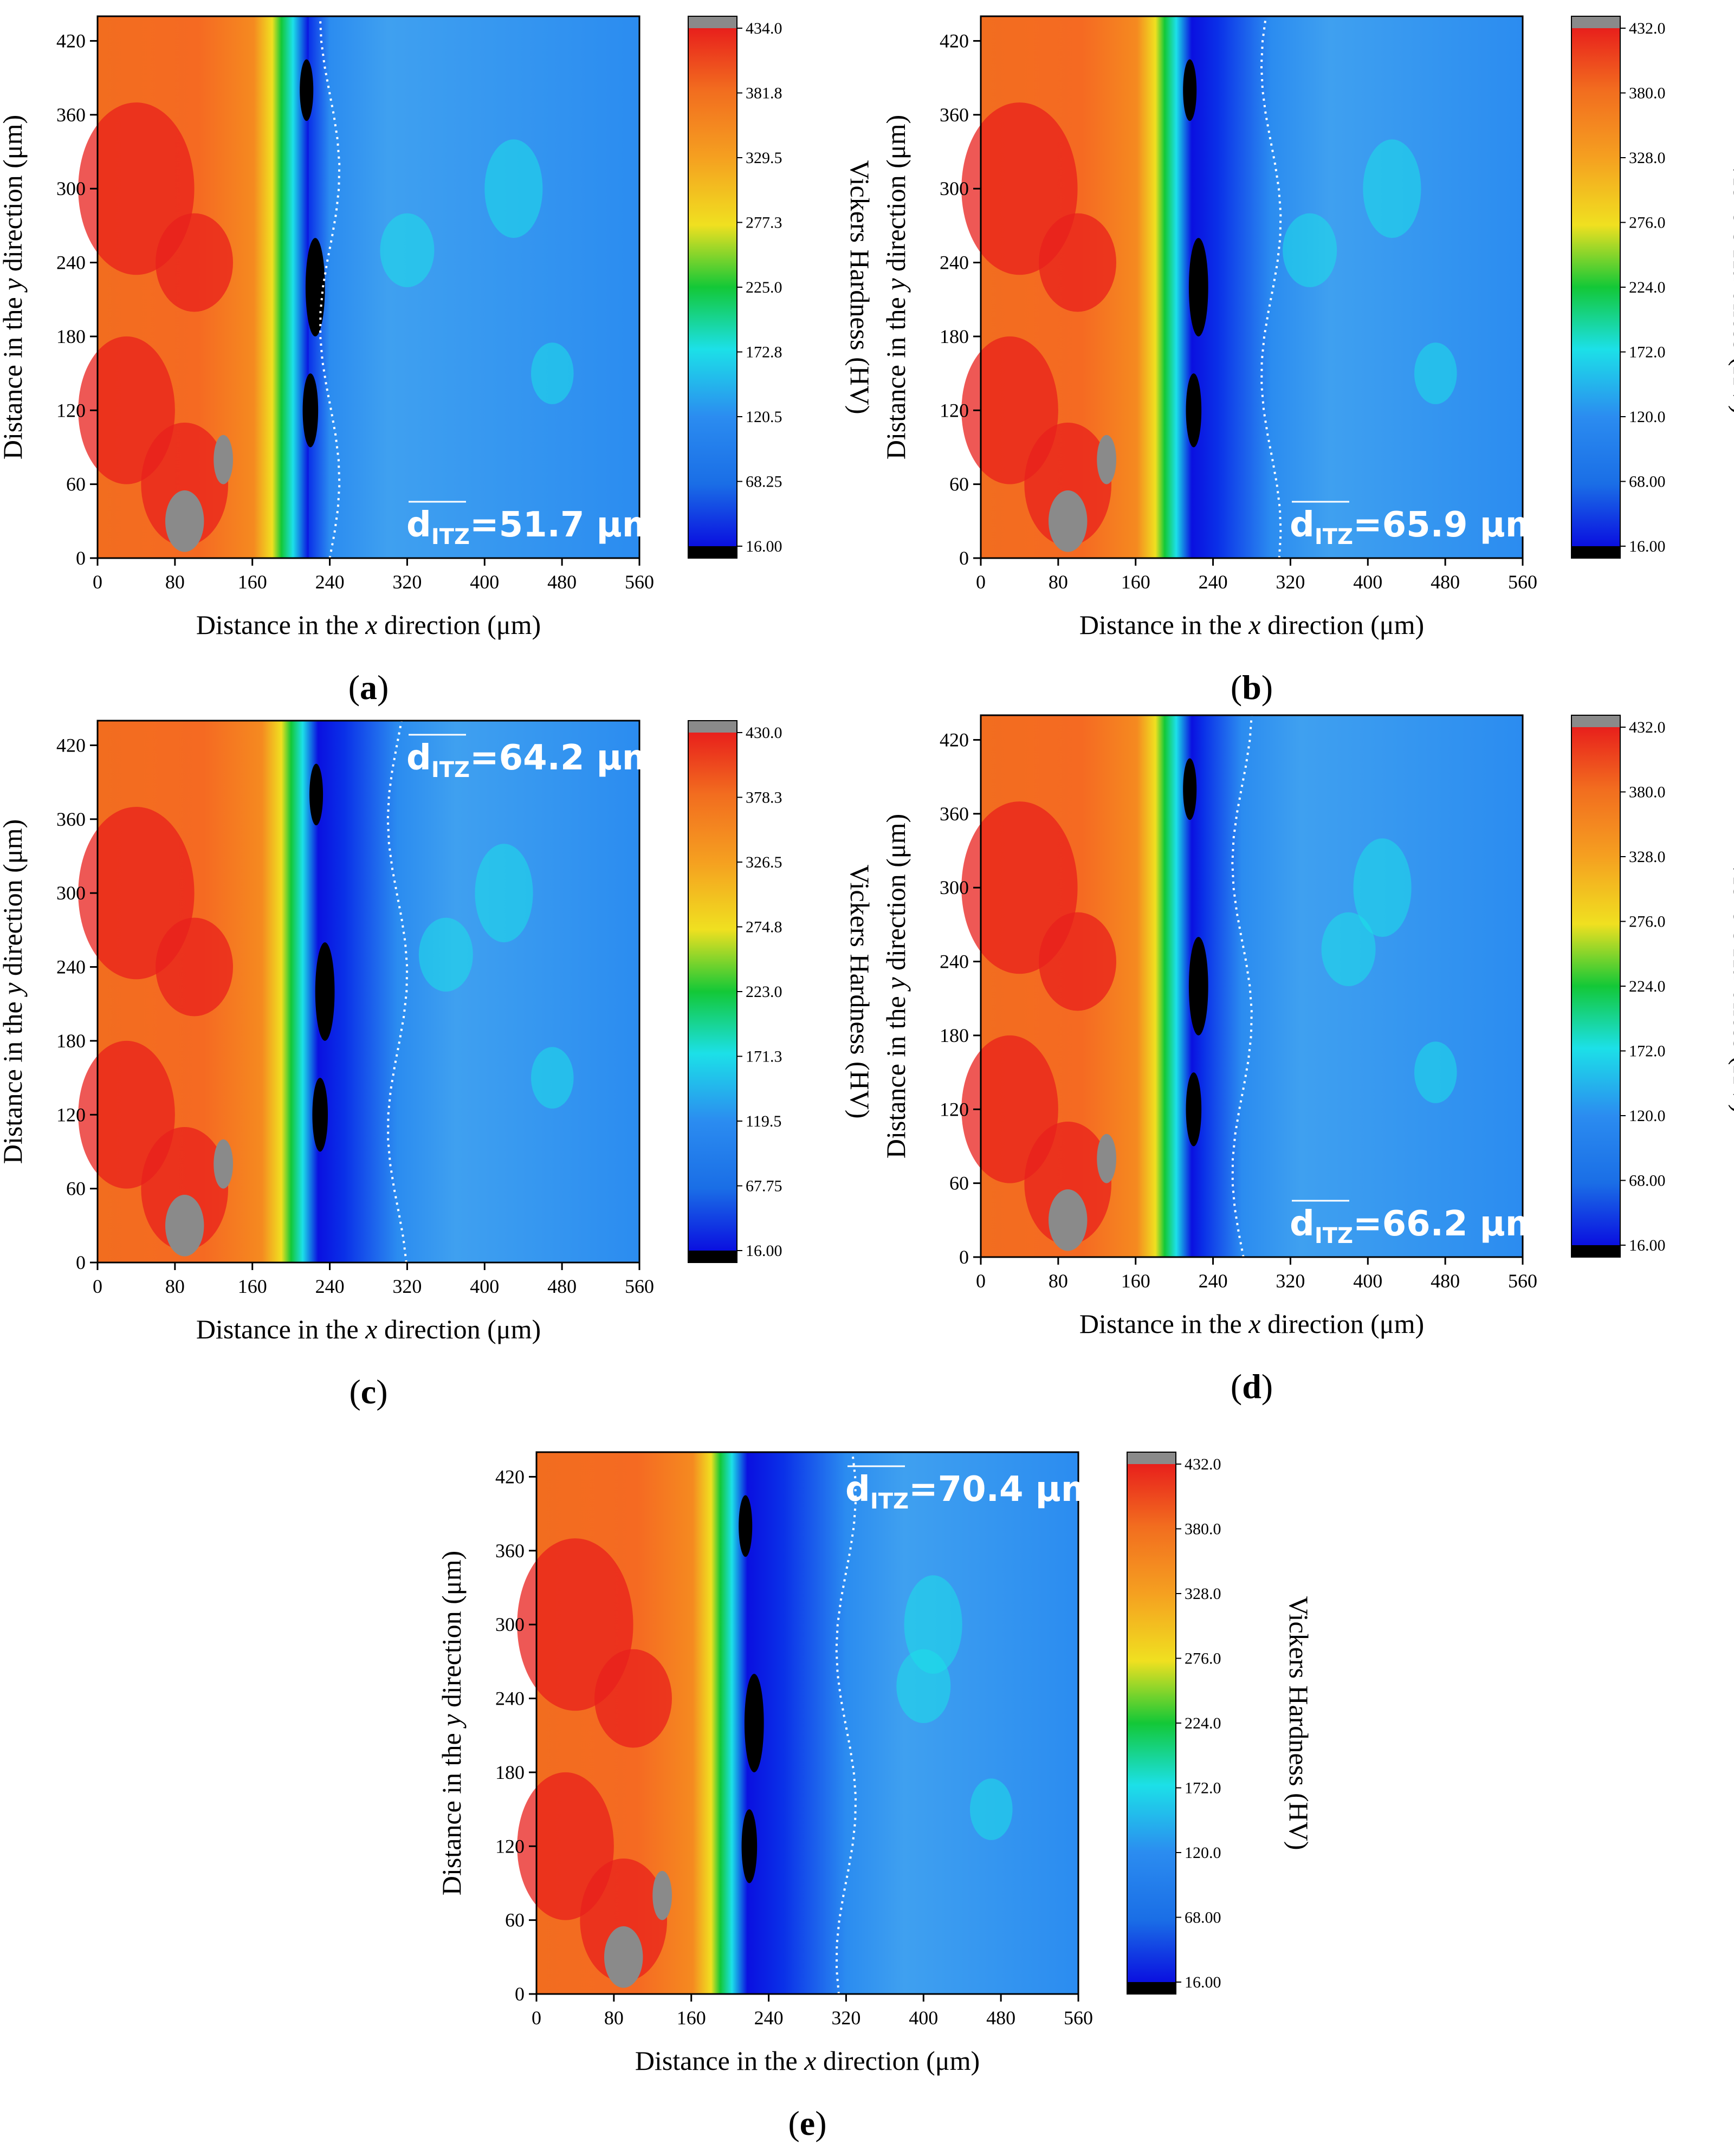 The height and width of the screenshot is (2156, 1734). Describe the element at coordinates (1647, 158) in the screenshot. I see `colorbar-tick-label: 328.0` at that location.